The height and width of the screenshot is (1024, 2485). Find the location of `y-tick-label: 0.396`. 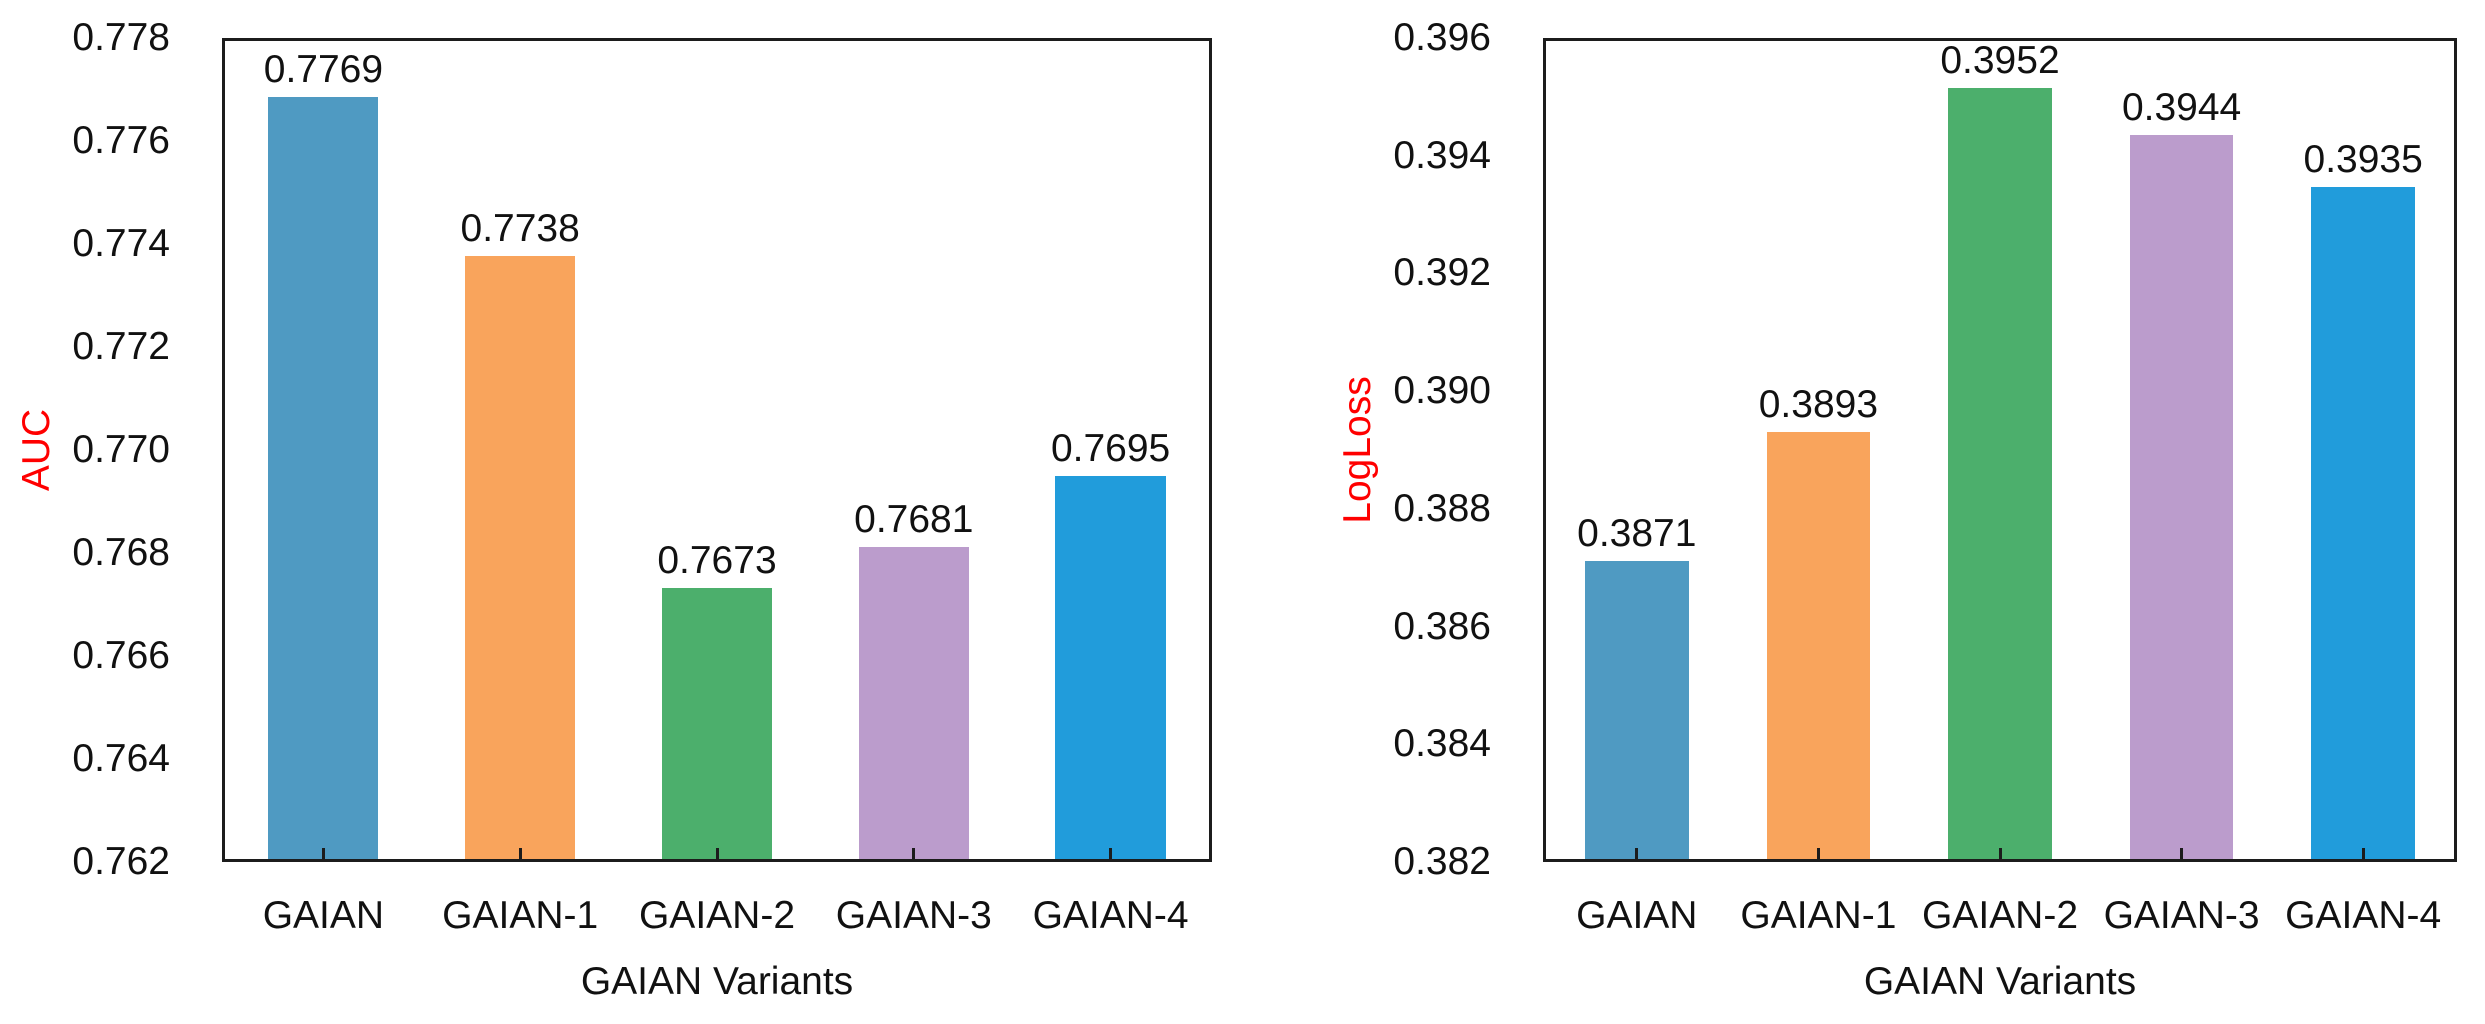

y-tick-label: 0.396 is located at coordinates (1442, 37).